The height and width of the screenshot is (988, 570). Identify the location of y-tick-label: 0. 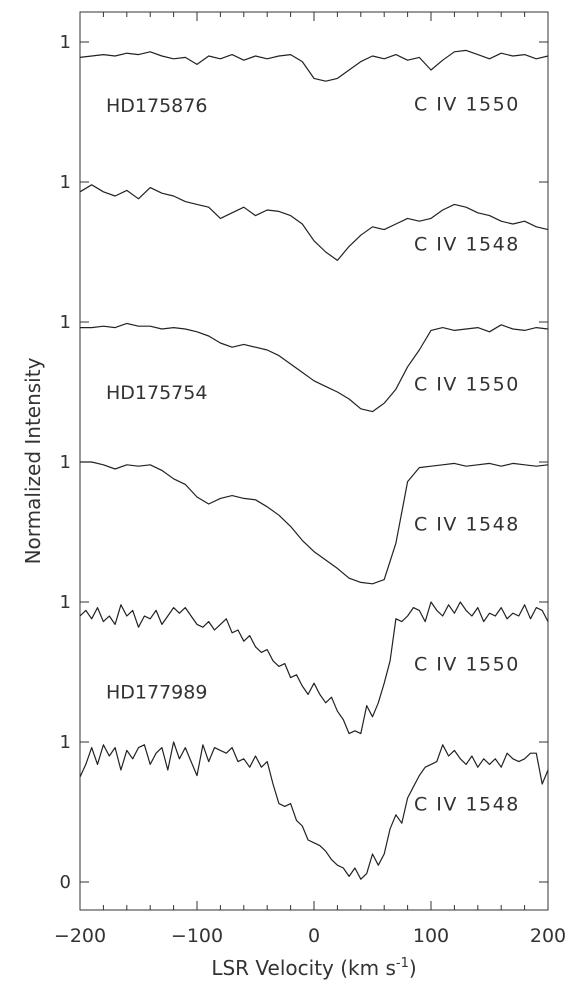
(65, 882).